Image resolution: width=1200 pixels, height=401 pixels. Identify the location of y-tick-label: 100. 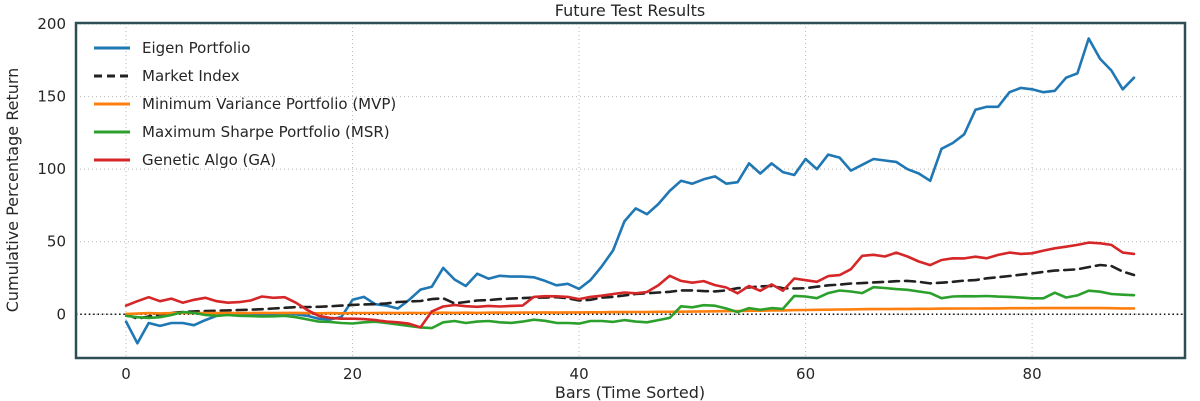
(51, 169).